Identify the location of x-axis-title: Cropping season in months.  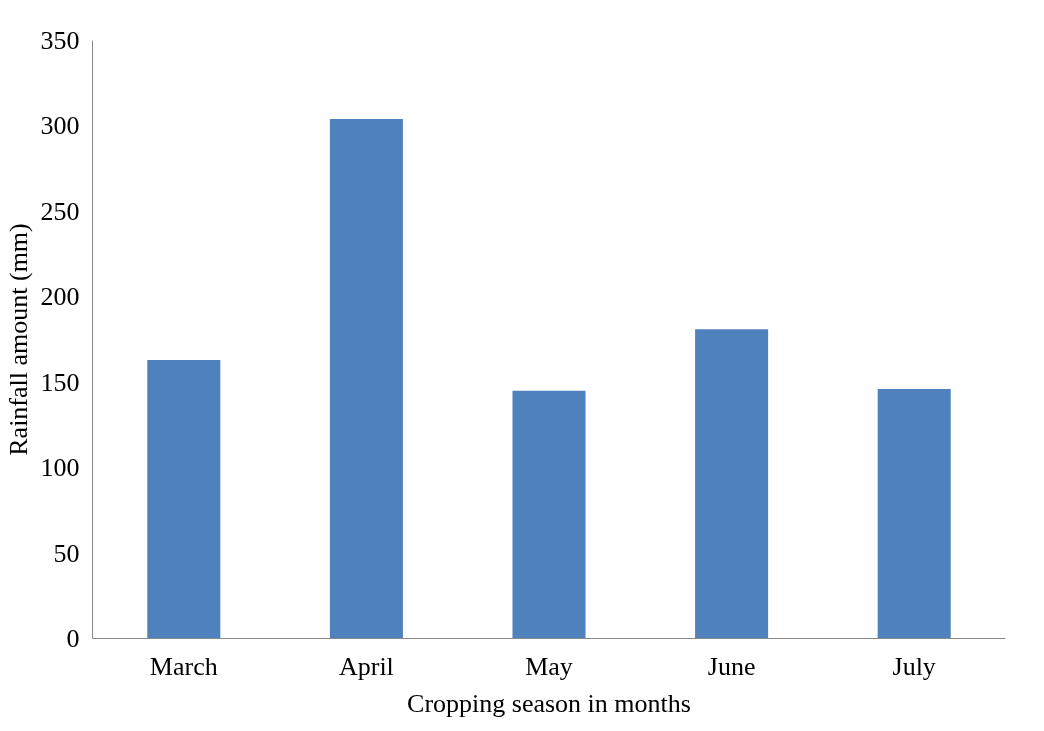
(549, 703).